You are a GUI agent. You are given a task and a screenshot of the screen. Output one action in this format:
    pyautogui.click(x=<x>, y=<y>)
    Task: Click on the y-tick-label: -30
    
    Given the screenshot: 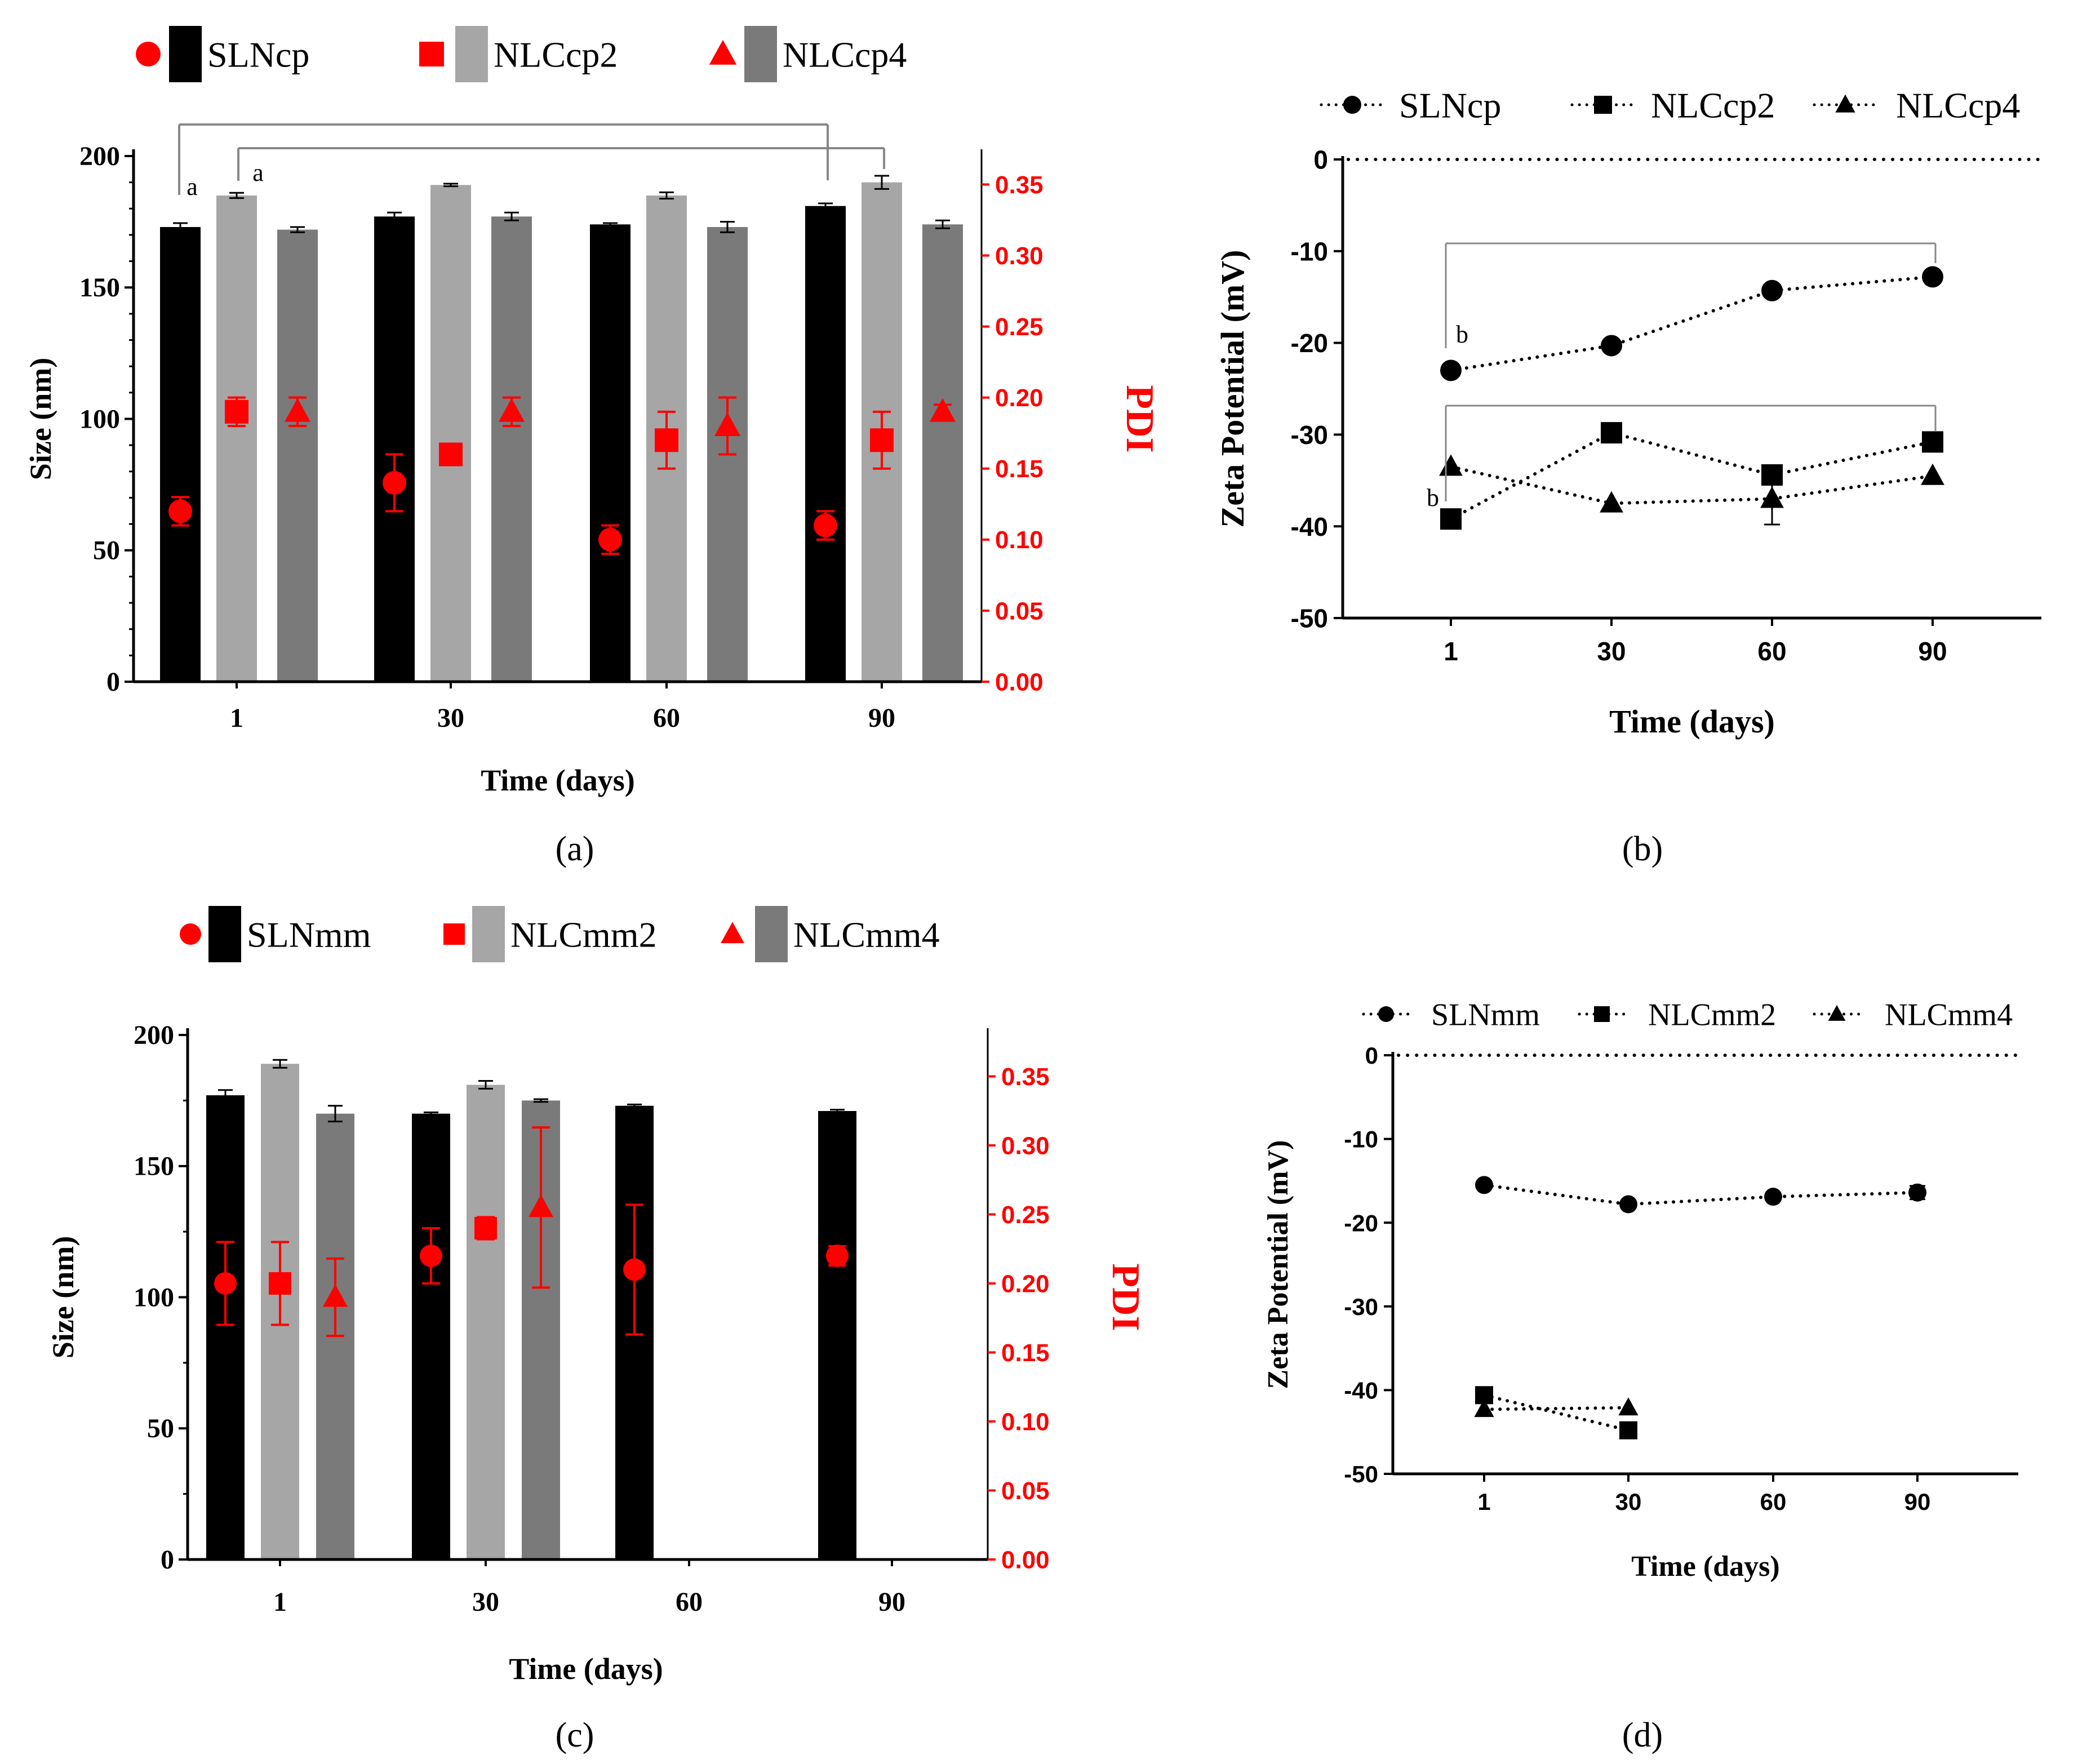 What is the action you would take?
    pyautogui.click(x=1309, y=435)
    